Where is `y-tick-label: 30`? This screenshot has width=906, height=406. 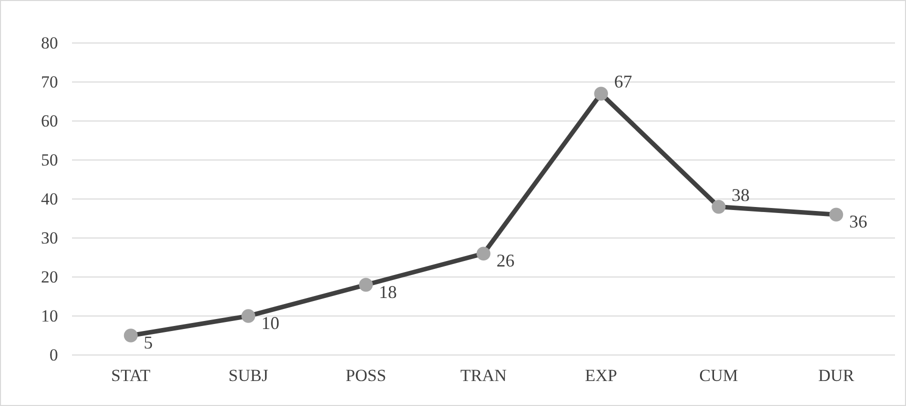
y-tick-label: 30 is located at coordinates (49, 238).